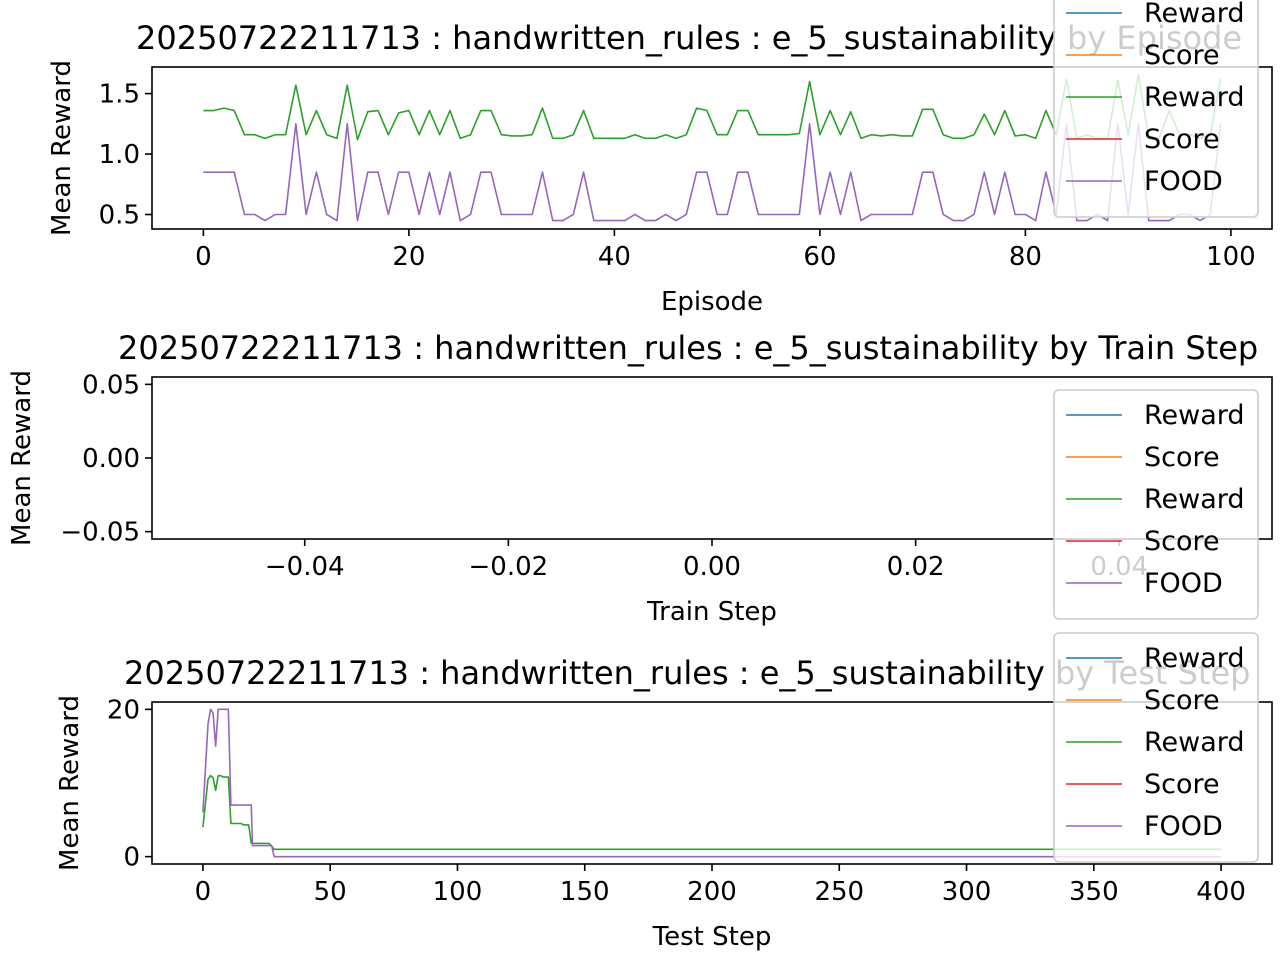 Image resolution: width=1280 pixels, height=960 pixels. I want to click on test-step-lines, so click(712, 783).